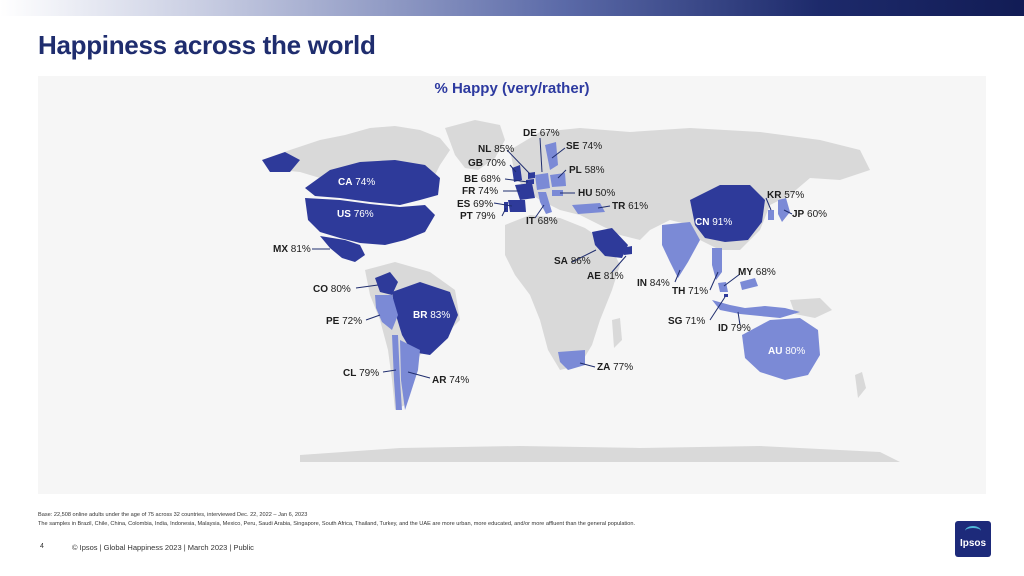 This screenshot has width=1024, height=576. I want to click on label-za: ZA 77%, so click(615, 367).